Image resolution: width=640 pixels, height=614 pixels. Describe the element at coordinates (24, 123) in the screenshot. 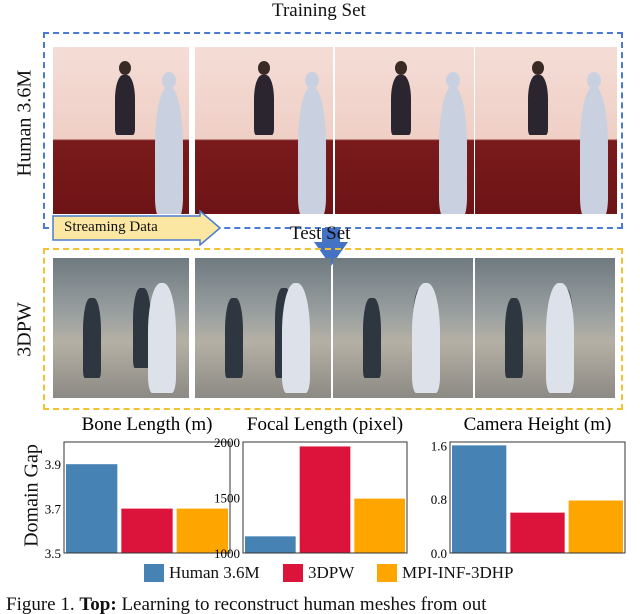

I see `human36m-label: Human 3.6M` at that location.